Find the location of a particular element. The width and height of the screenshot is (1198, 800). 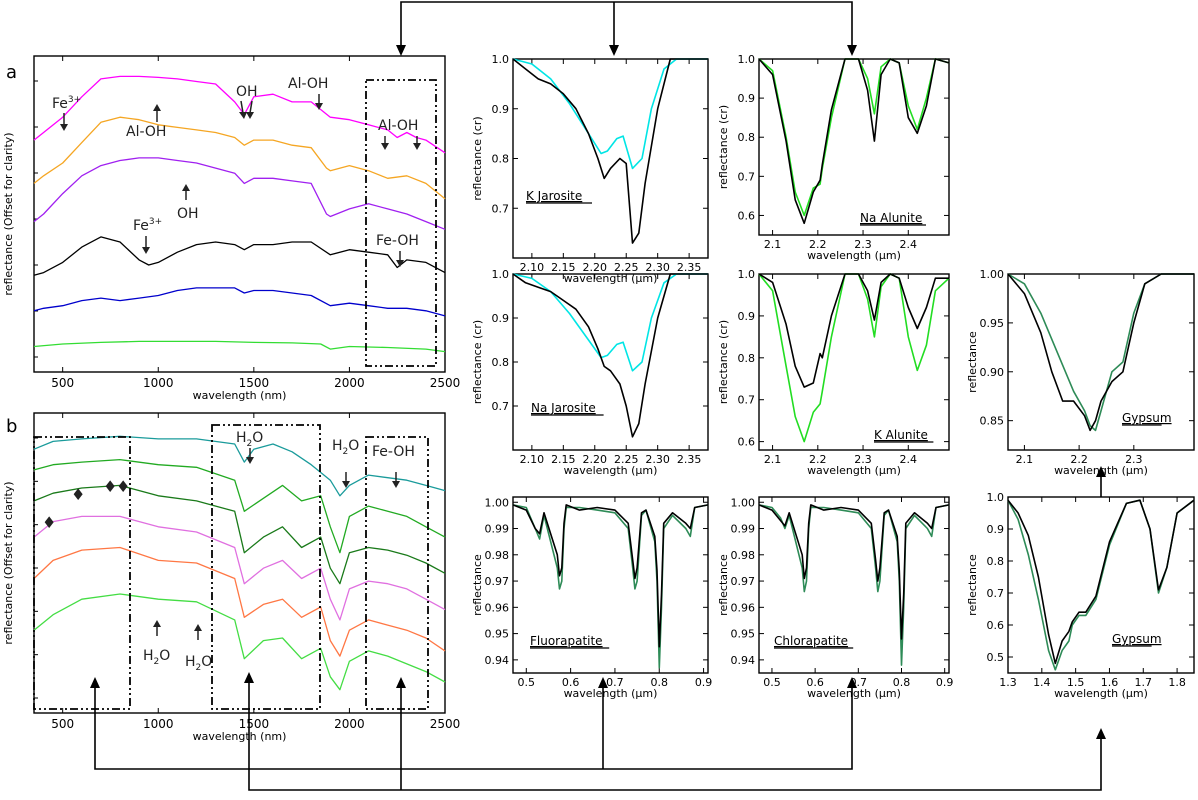

gypsum-1-xtick-label-2: 1.5 is located at coordinates (1076, 682).